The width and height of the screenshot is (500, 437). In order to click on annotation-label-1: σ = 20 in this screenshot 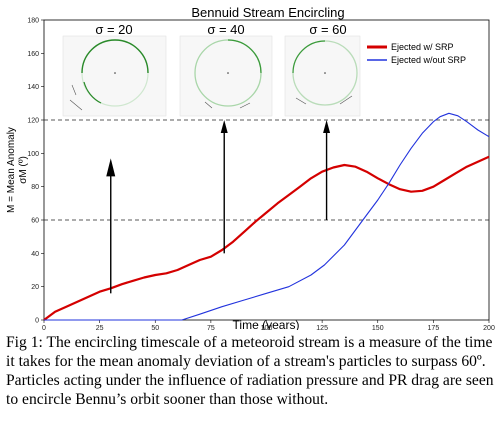, I will do `click(113, 29)`.